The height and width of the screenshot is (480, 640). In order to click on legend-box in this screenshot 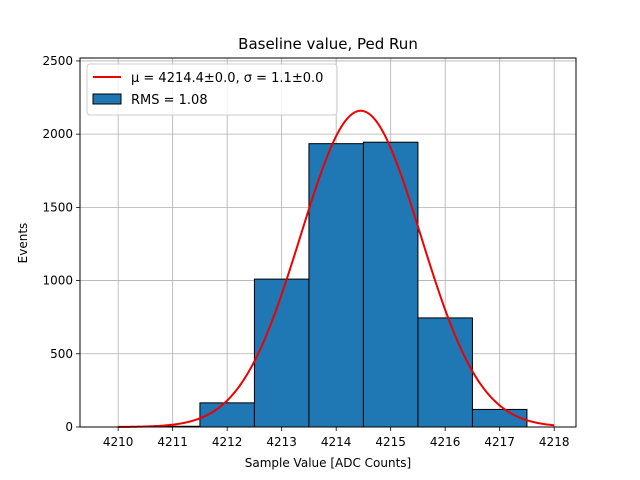, I will do `click(212, 89)`.